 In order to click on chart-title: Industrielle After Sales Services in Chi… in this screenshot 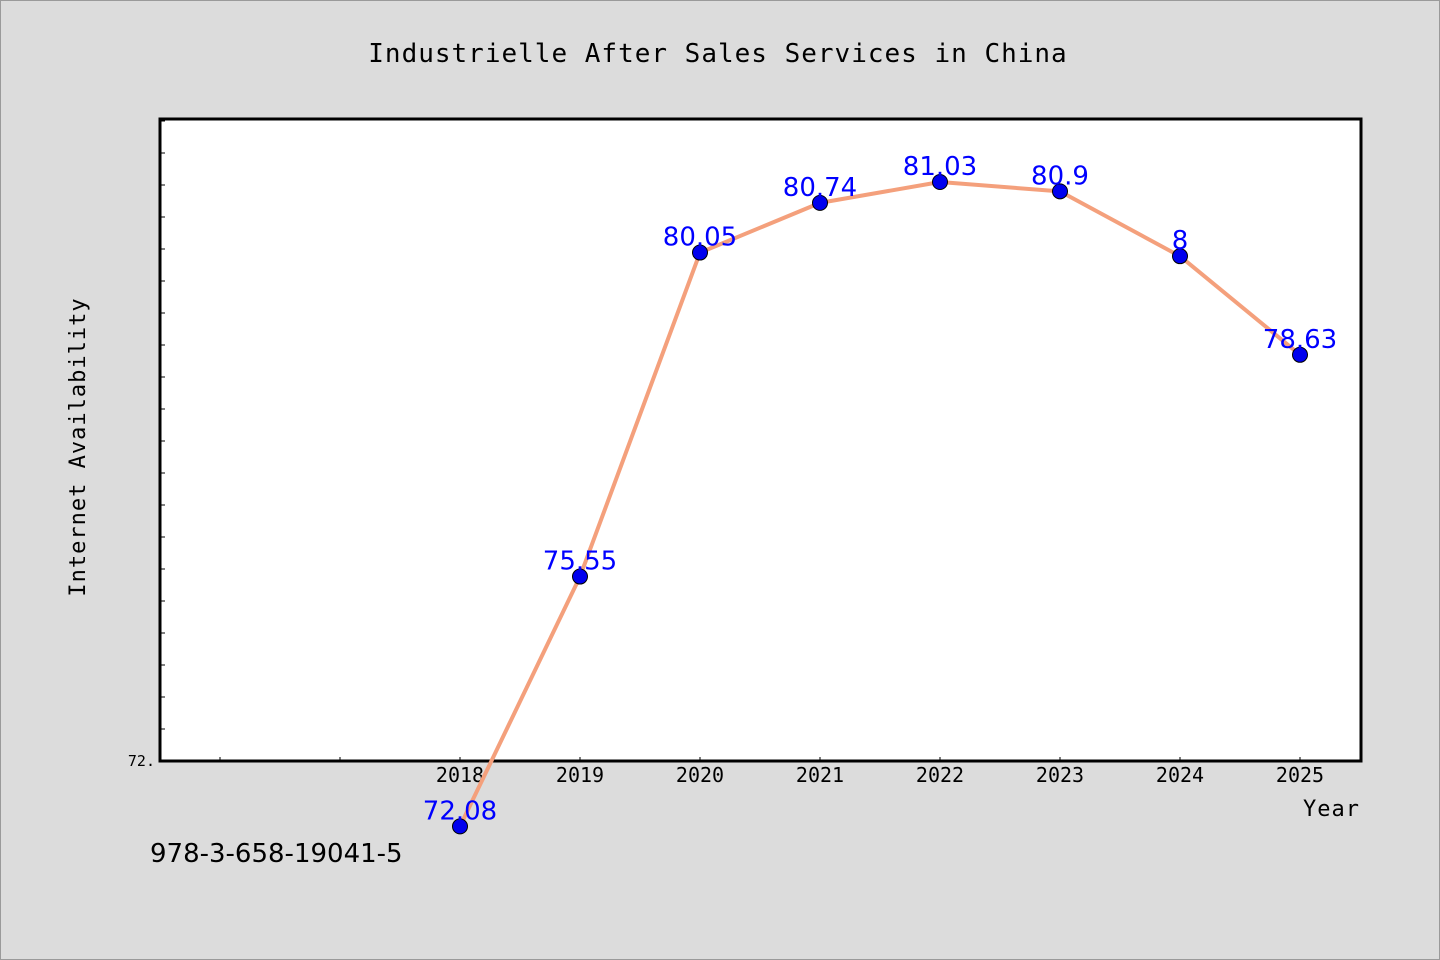, I will do `click(717, 54)`.